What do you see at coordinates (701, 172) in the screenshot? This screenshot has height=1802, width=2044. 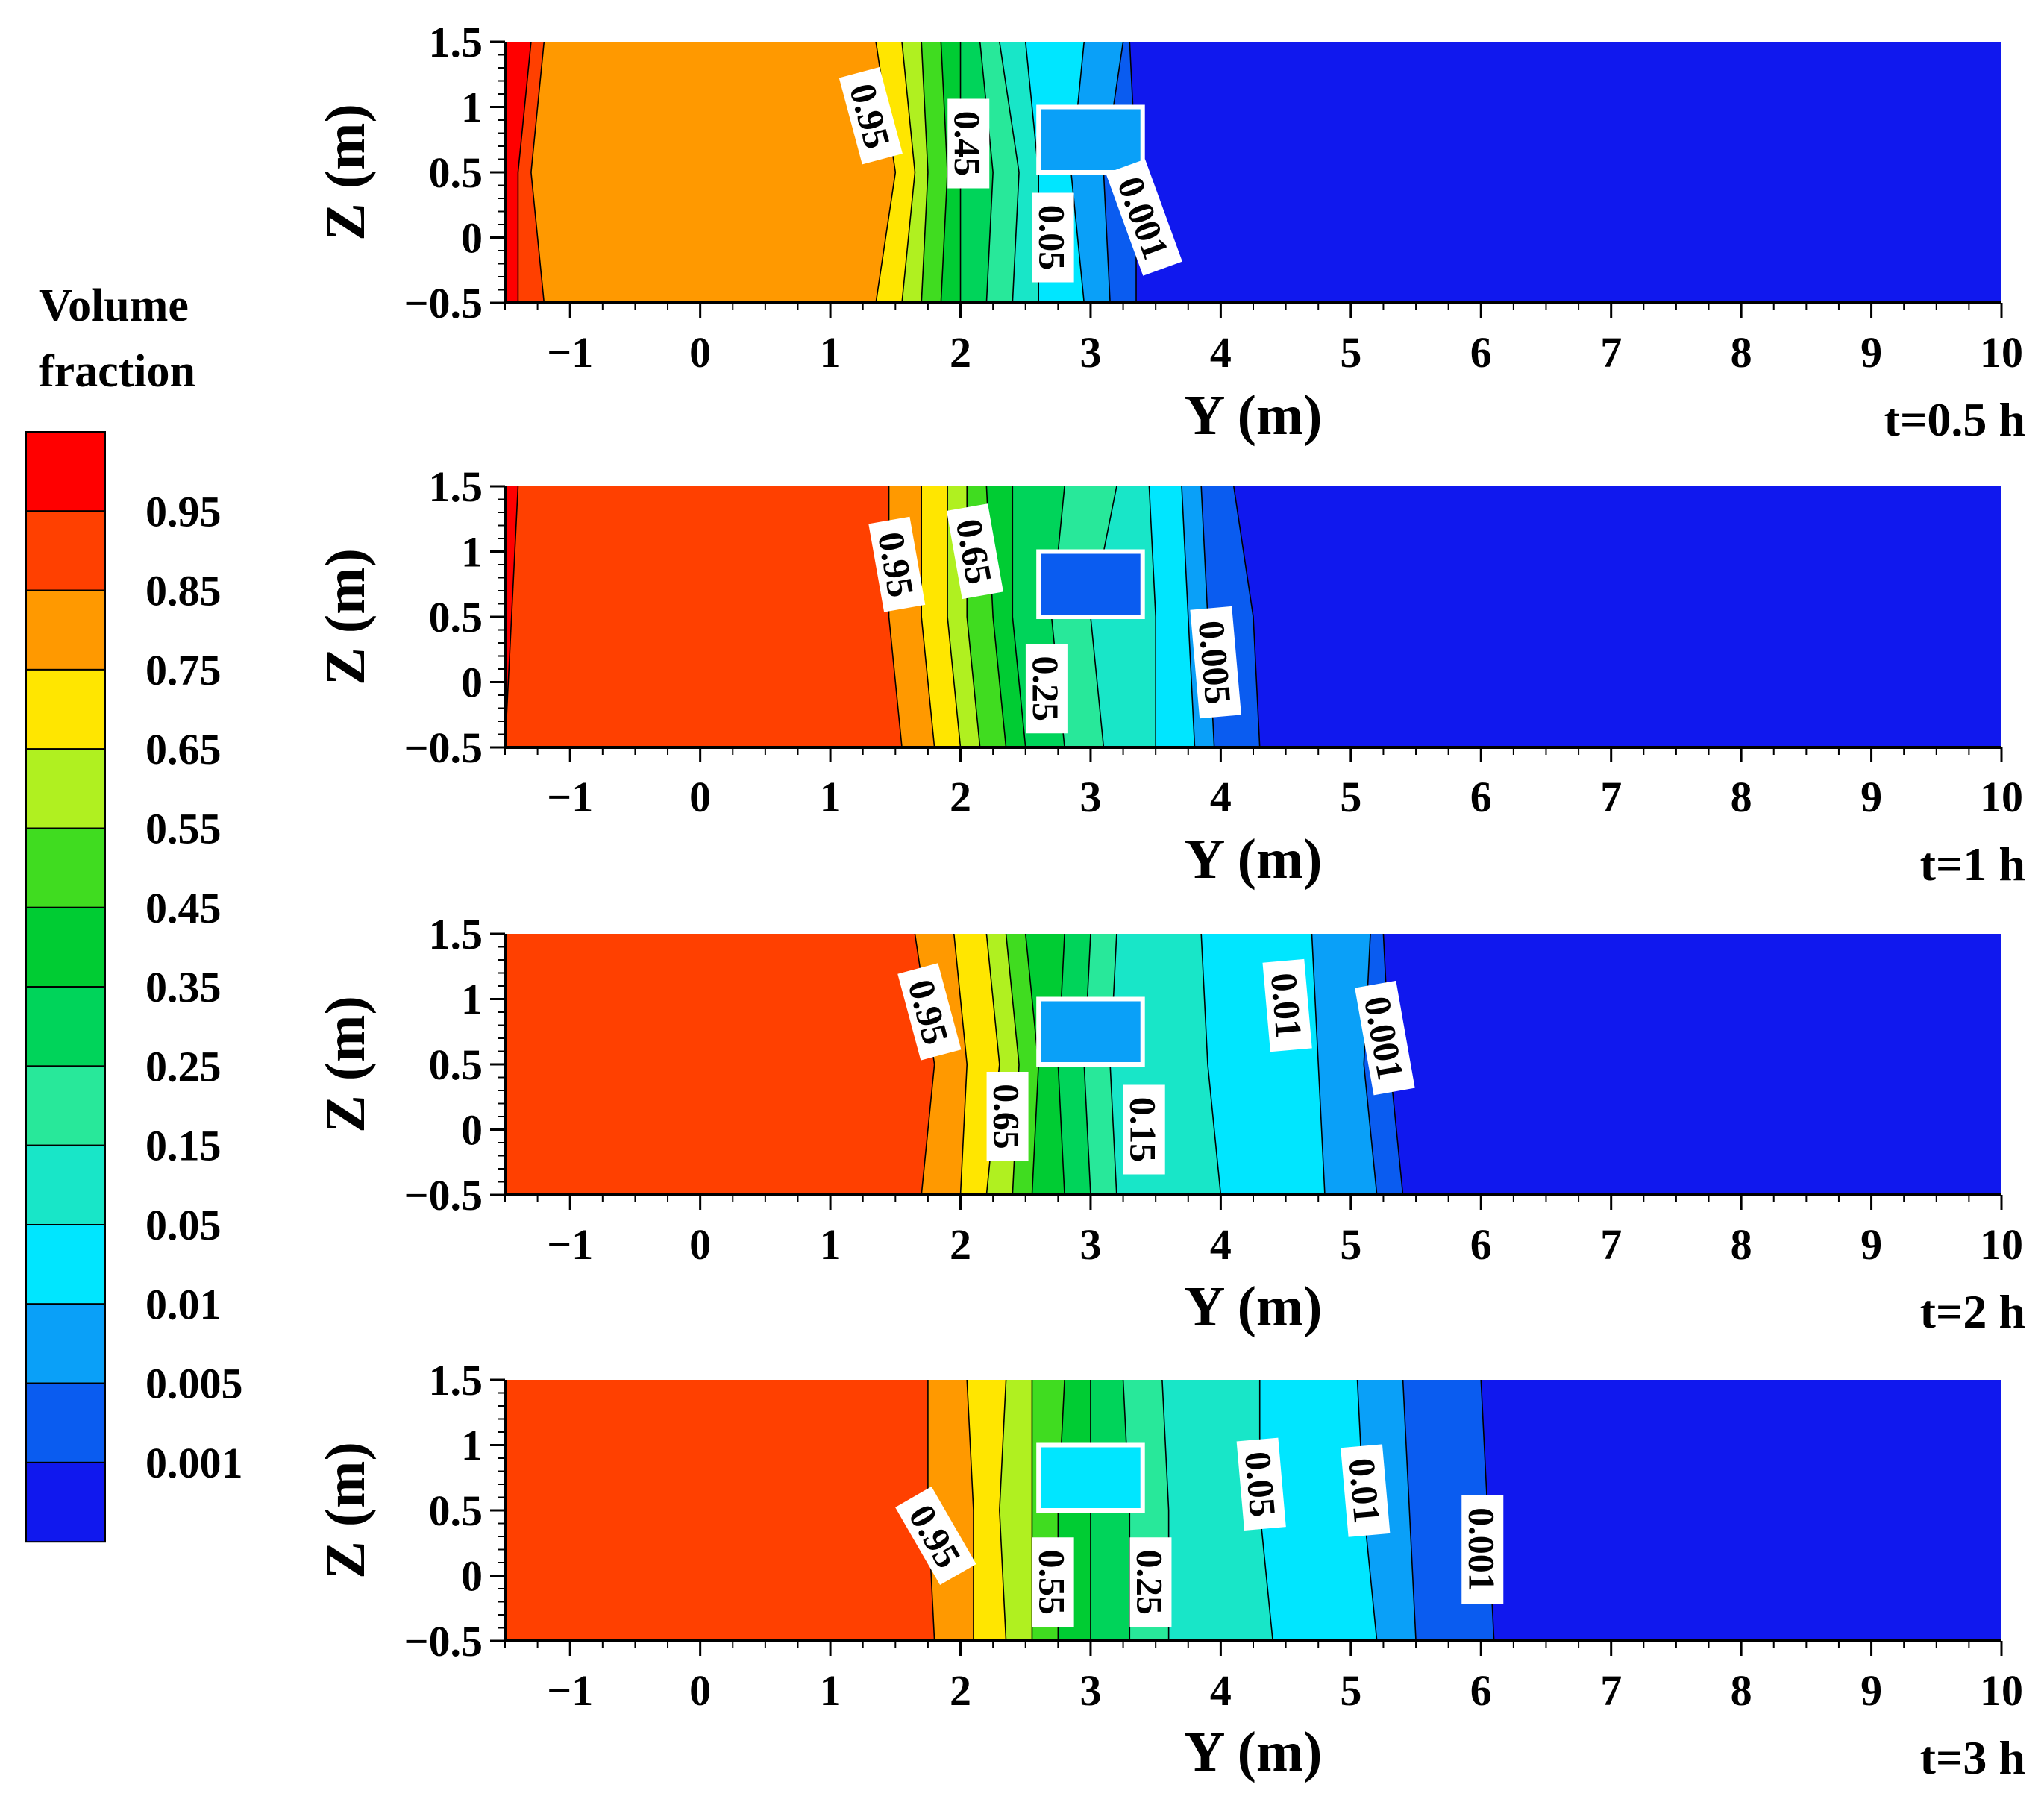 I see `contour-band-fill` at bounding box center [701, 172].